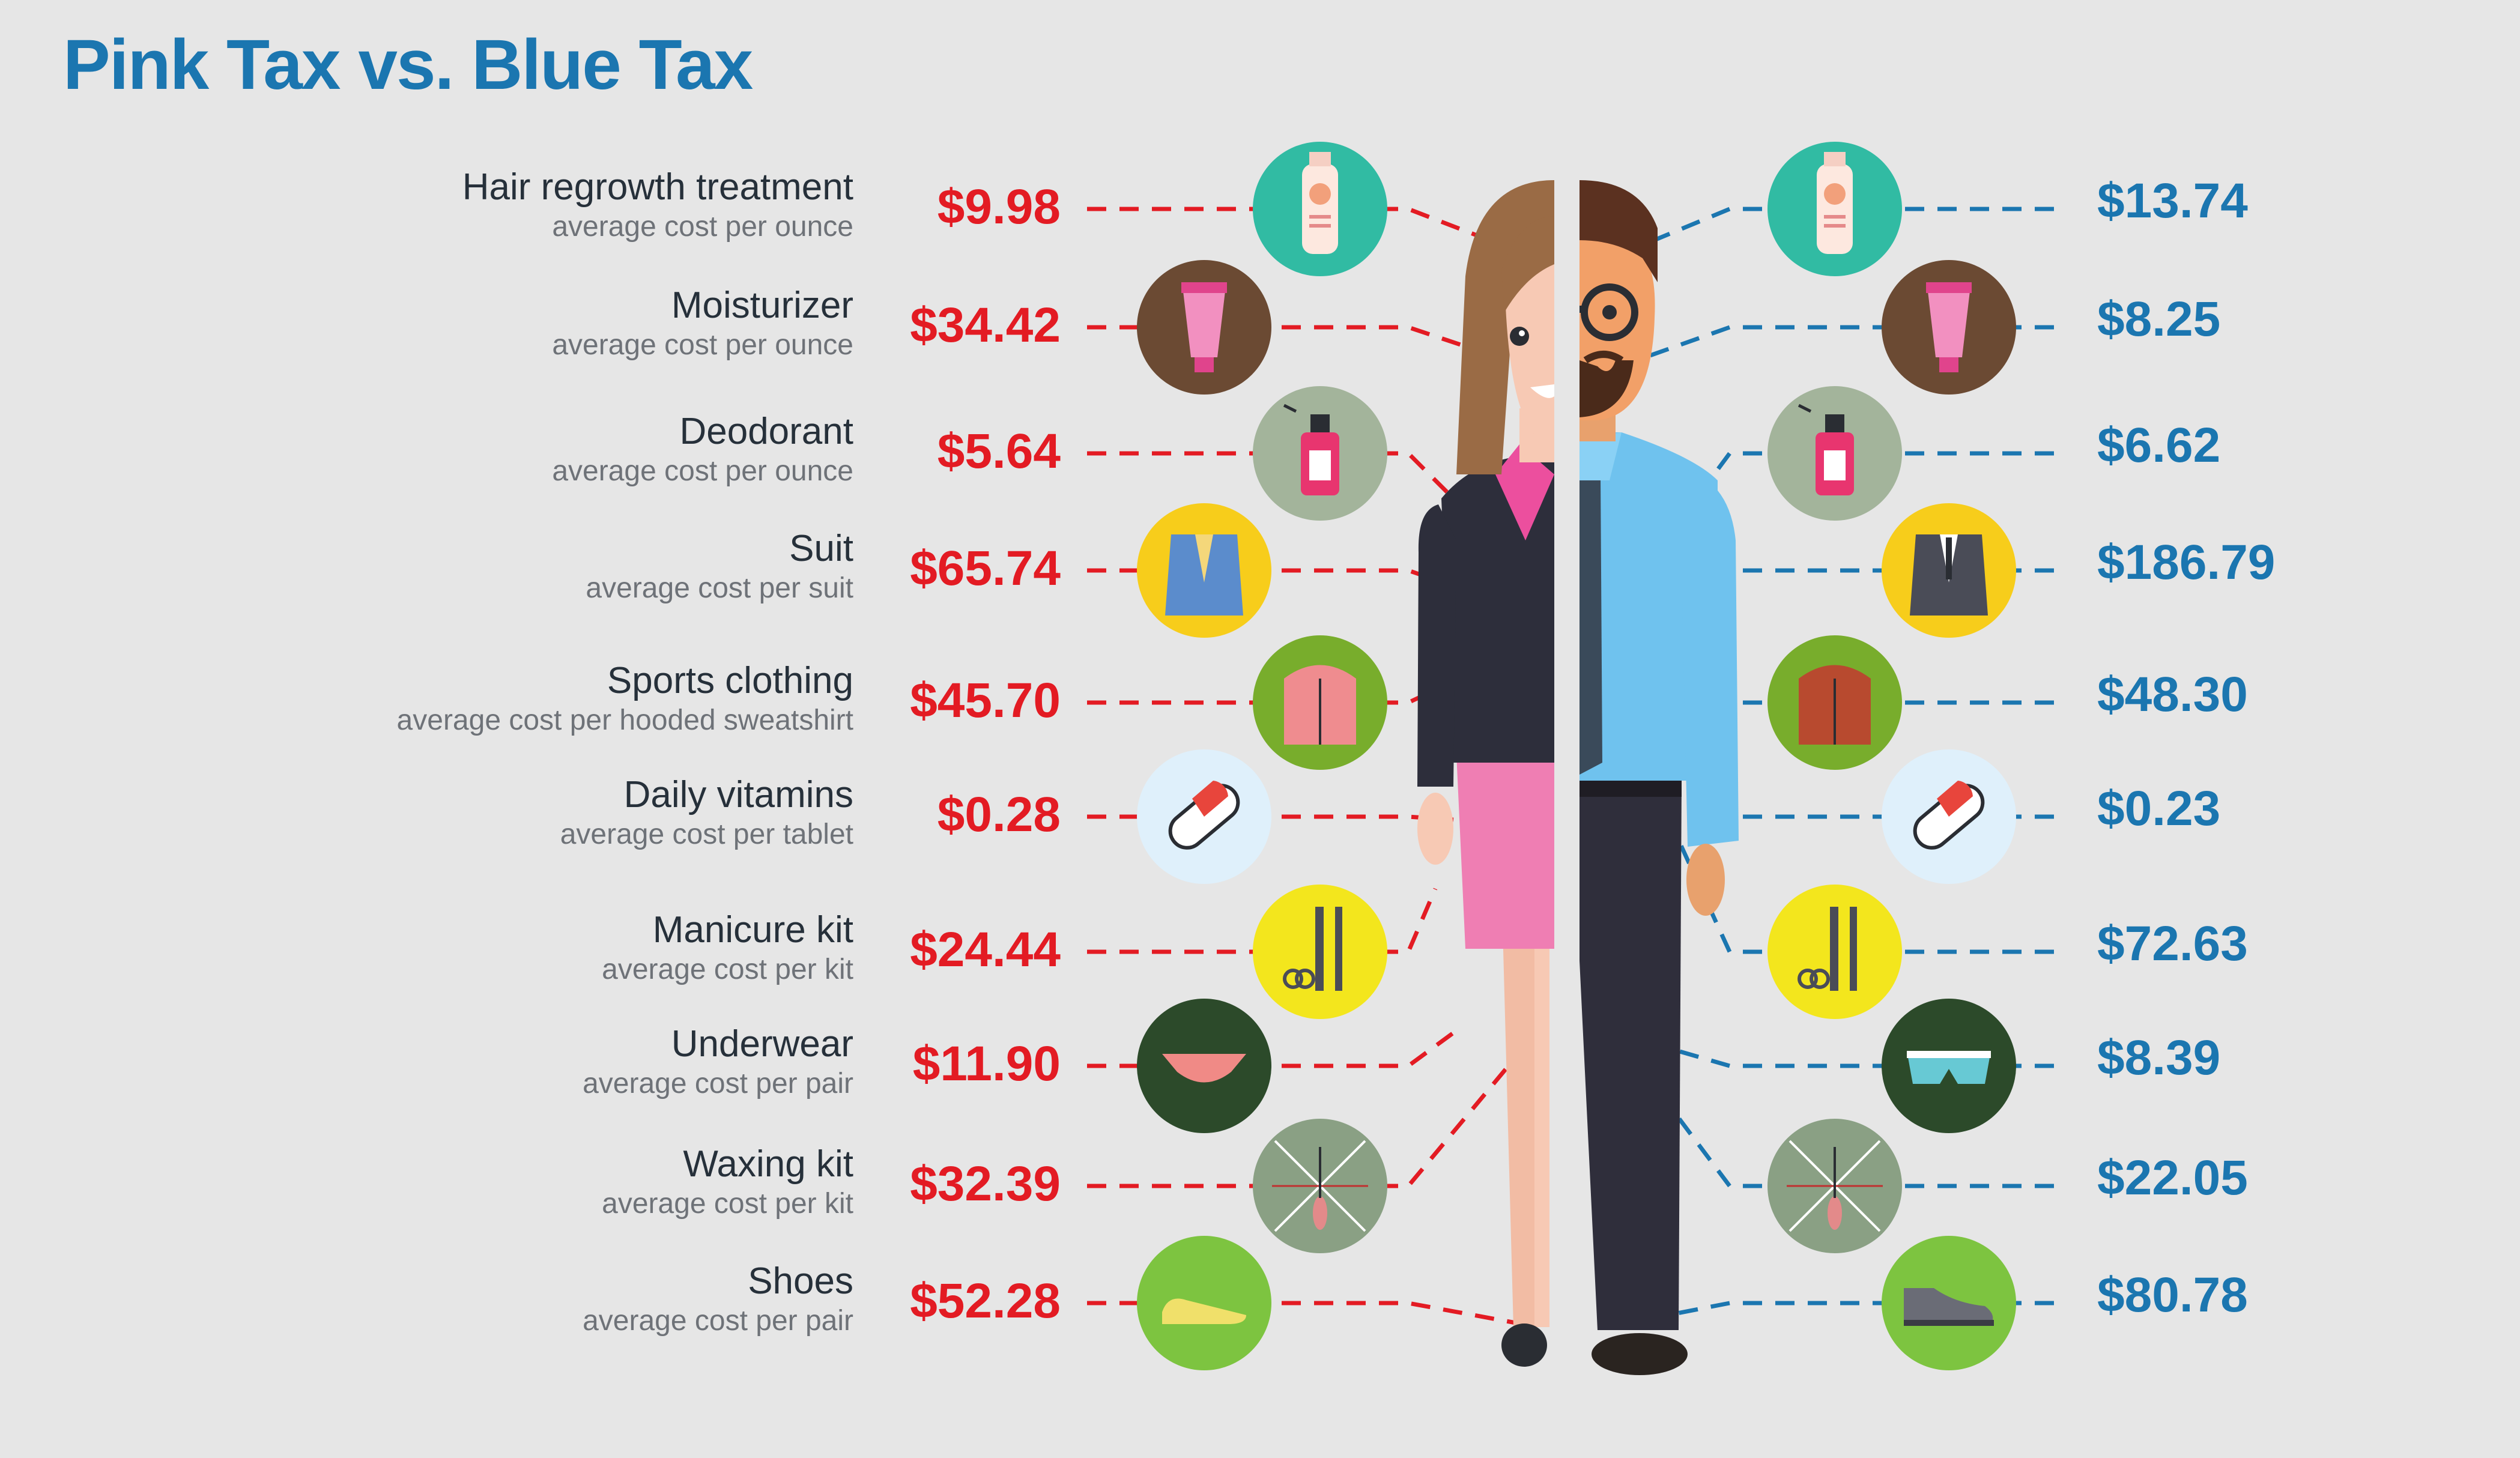  I want to click on suit-jacket-icon, so click(1949, 575).